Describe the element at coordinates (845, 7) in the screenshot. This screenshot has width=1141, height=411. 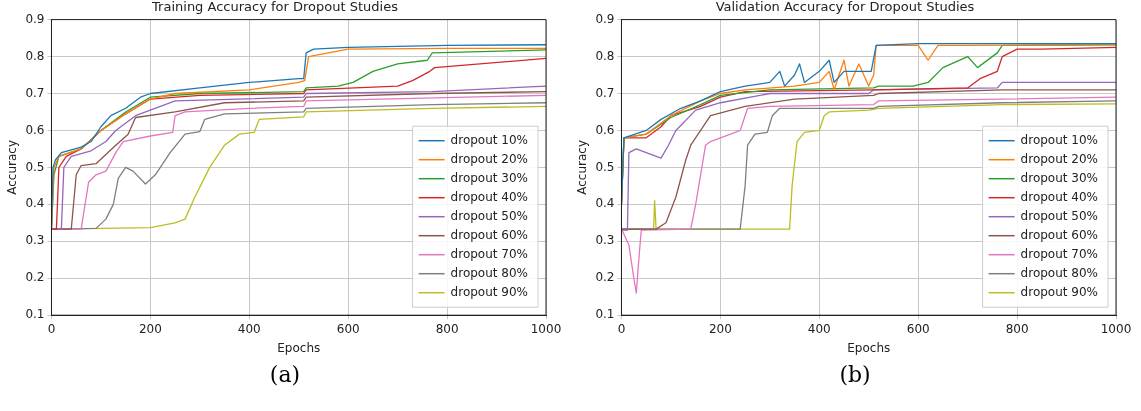
I see `chart-title: Validation Accuracy for Dropout Studies` at that location.